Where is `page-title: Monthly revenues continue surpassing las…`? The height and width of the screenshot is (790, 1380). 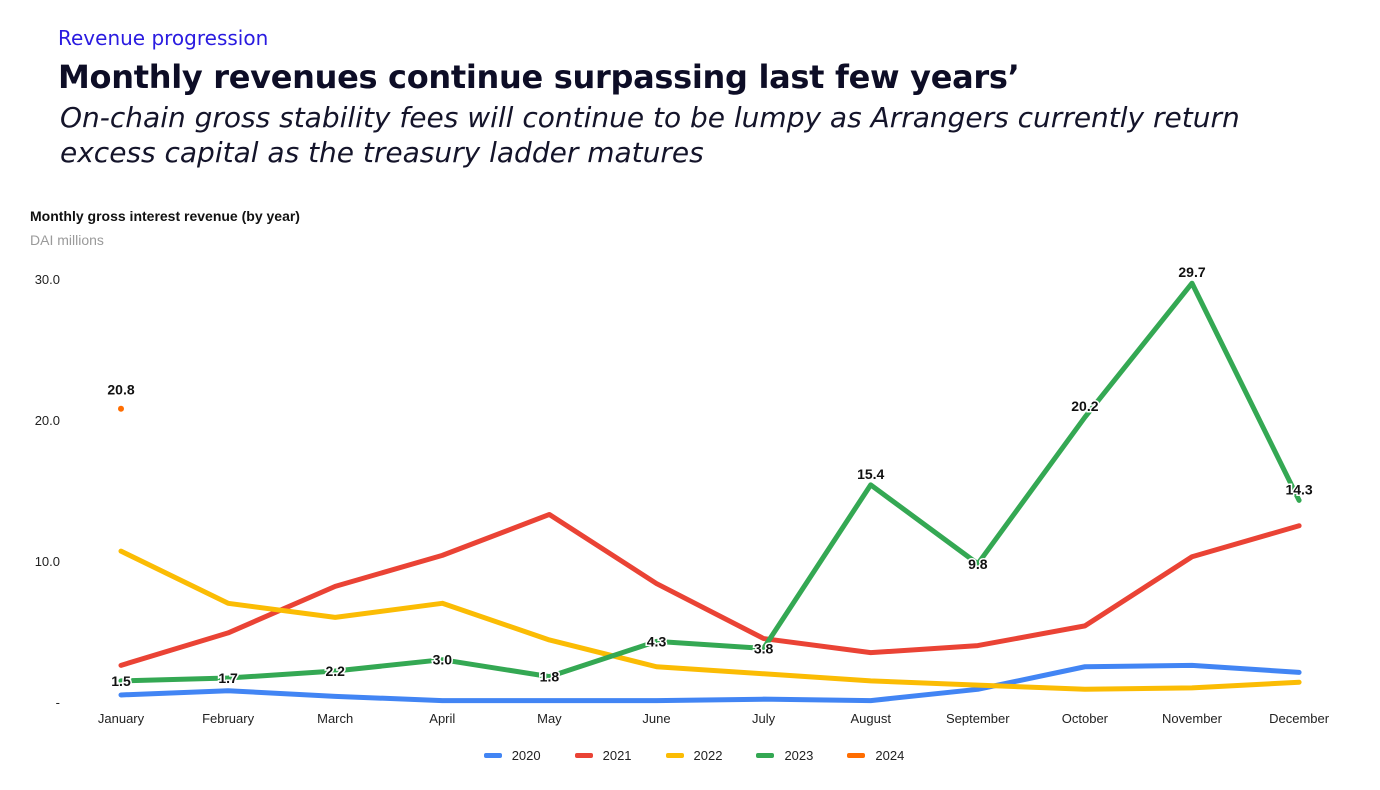
page-title: Monthly revenues continue surpassing las… is located at coordinates (539, 77).